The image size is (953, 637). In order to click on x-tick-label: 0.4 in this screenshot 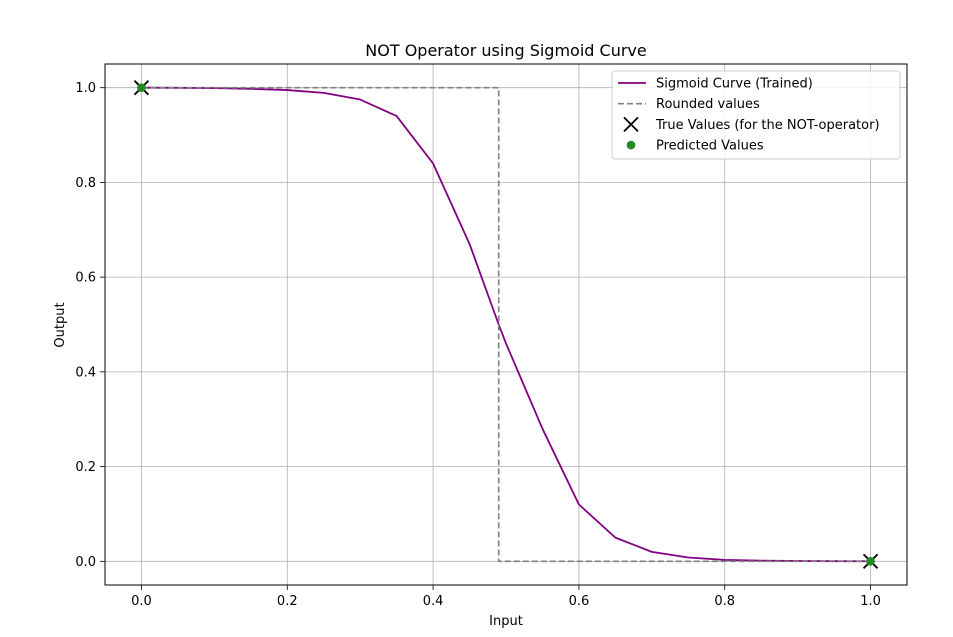, I will do `click(433, 601)`.